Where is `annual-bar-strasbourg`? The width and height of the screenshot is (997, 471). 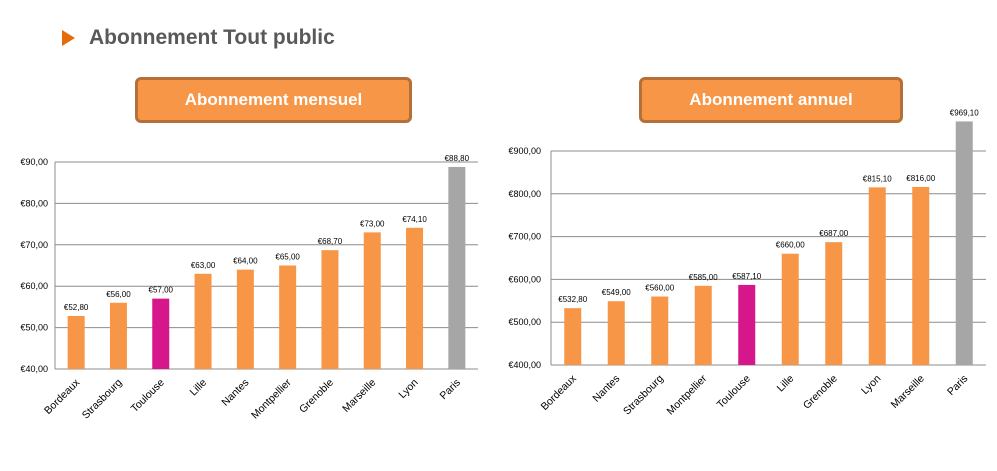
annual-bar-strasbourg is located at coordinates (660, 330).